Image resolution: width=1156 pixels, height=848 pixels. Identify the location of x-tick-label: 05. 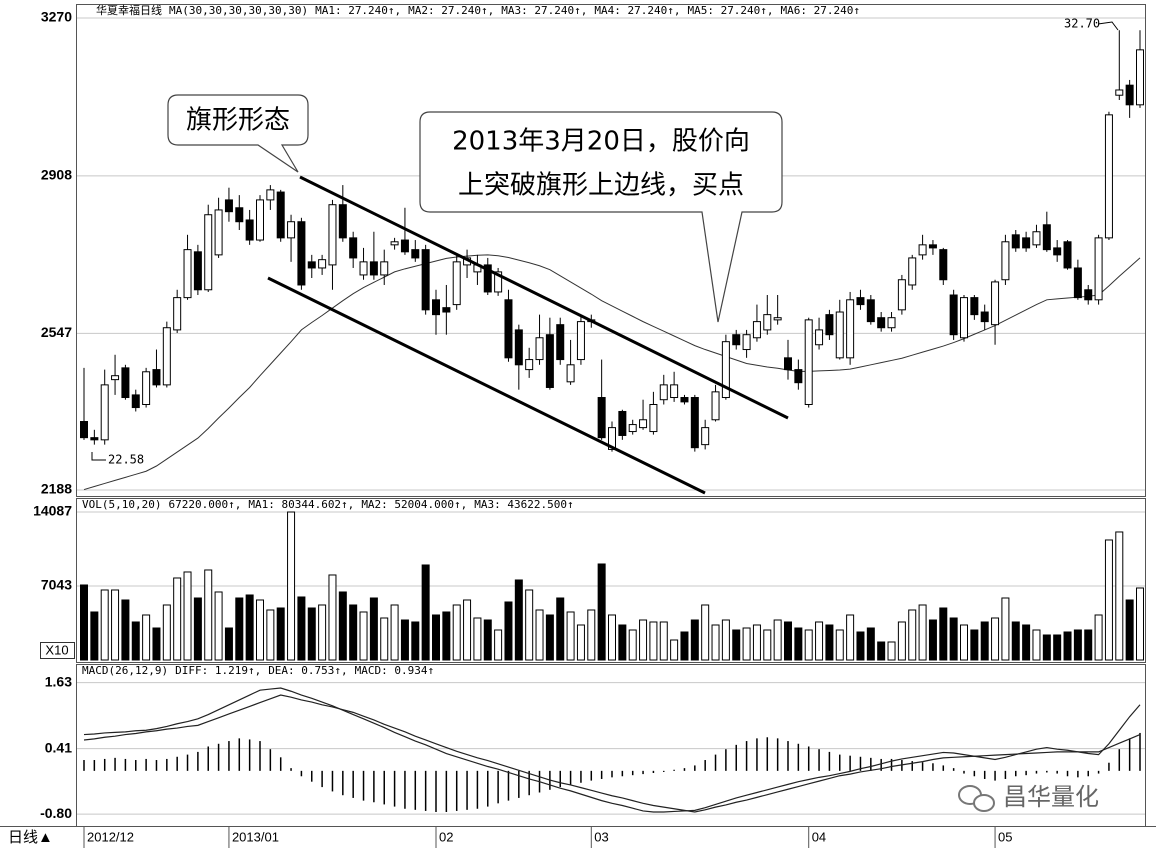
(1005, 836).